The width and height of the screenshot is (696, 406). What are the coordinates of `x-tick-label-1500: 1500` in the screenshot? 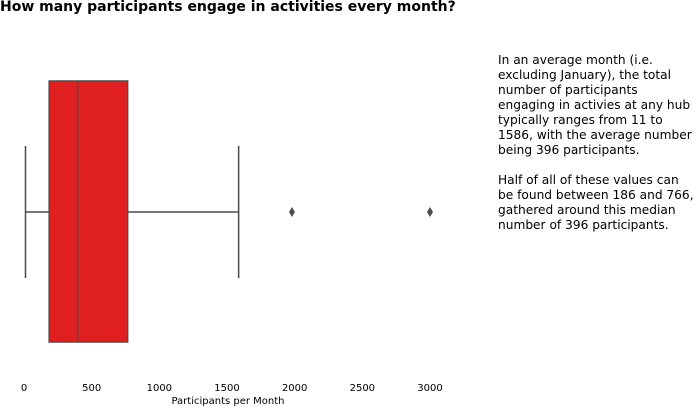 It's located at (226, 388).